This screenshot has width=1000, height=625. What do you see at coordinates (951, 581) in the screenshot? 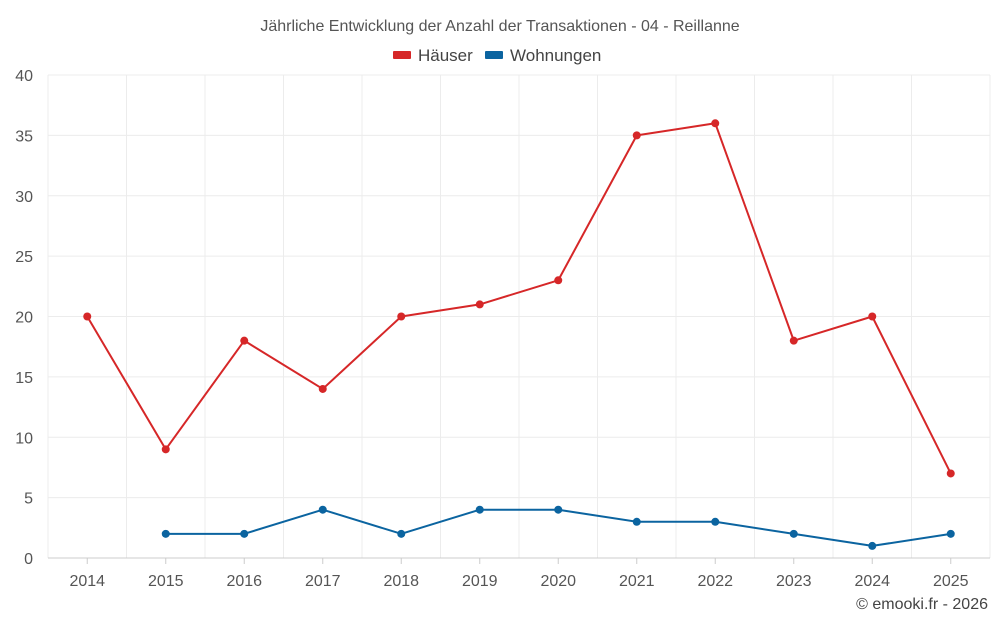
I see `x-tick-label: 2025` at bounding box center [951, 581].